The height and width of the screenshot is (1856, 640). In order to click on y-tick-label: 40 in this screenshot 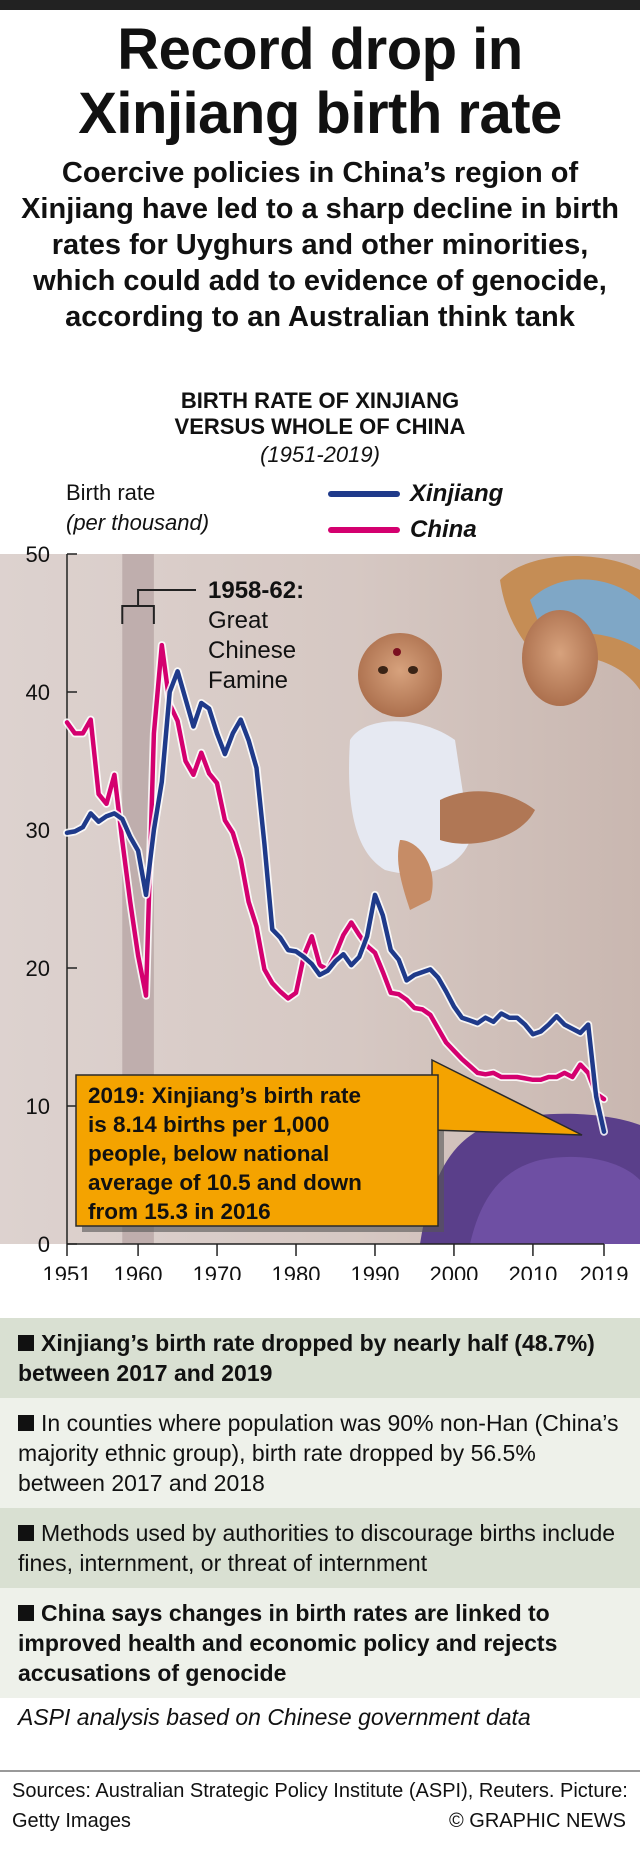, I will do `click(38, 692)`.